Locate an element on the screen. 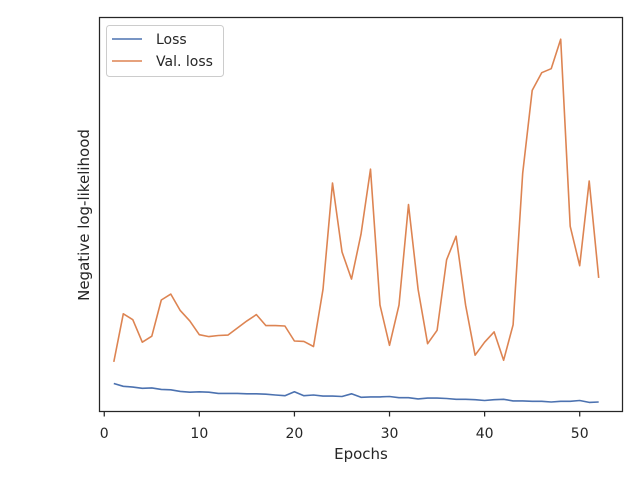 The height and width of the screenshot is (480, 640). x-tick-label: 40 is located at coordinates (485, 434).